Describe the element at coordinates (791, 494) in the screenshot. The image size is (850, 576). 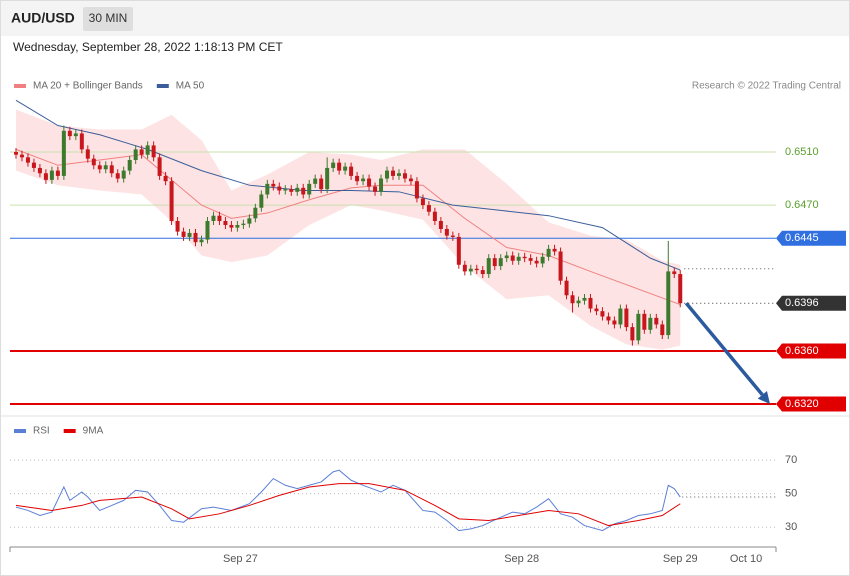
I see `y-tick-label: 50` at that location.